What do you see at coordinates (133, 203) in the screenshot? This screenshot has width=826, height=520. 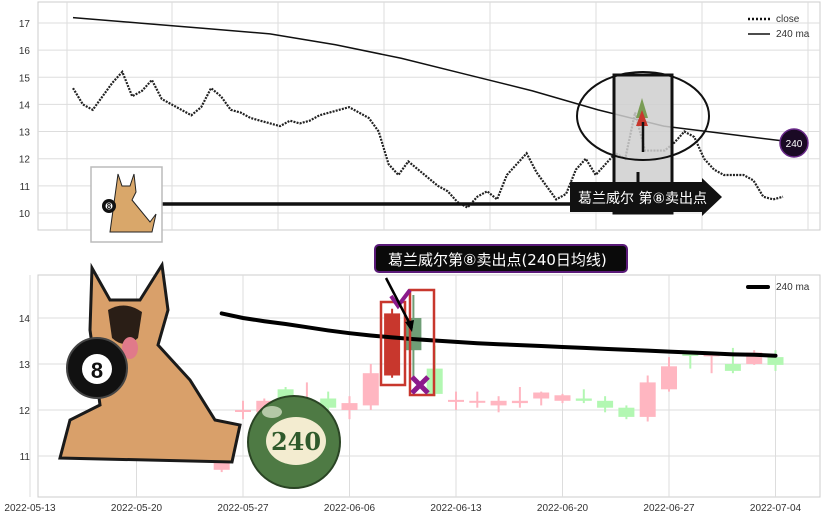 I see `dog-thumbnail-icon` at bounding box center [133, 203].